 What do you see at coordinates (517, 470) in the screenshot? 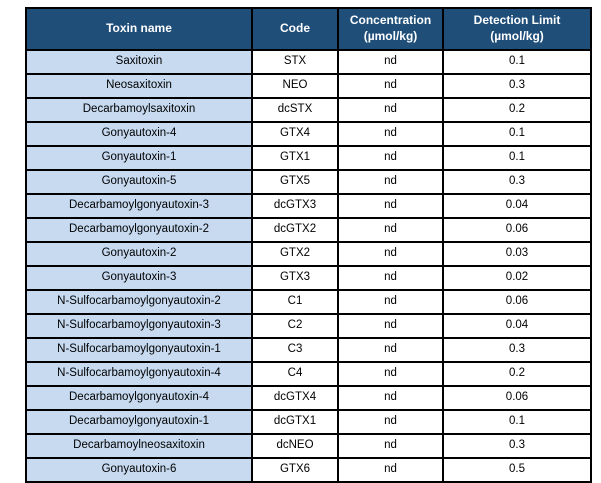
I see `detection-limit-cell: 0.5` at bounding box center [517, 470].